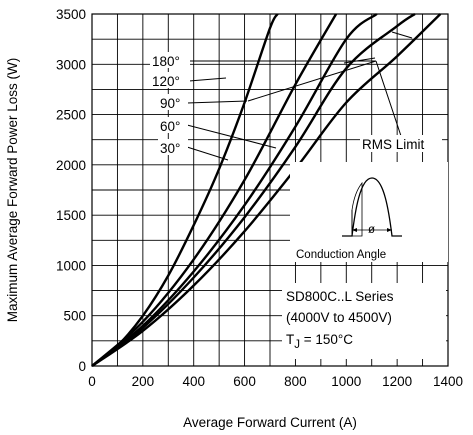 This screenshot has height=435, width=473. I want to click on x-tick-labels: 0 200 400 600 800 1000 1200 1400, so click(275, 381).